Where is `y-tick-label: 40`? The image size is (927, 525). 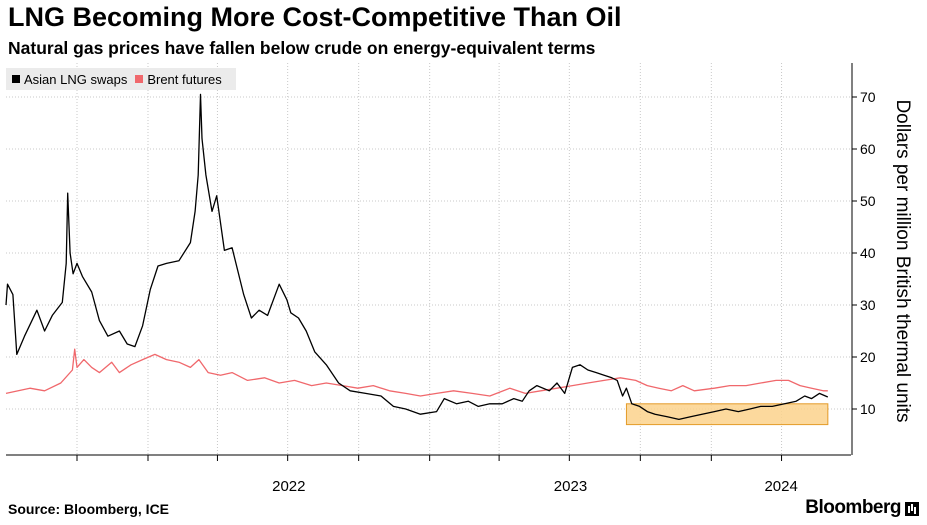
y-tick-label: 40 is located at coordinates (868, 253).